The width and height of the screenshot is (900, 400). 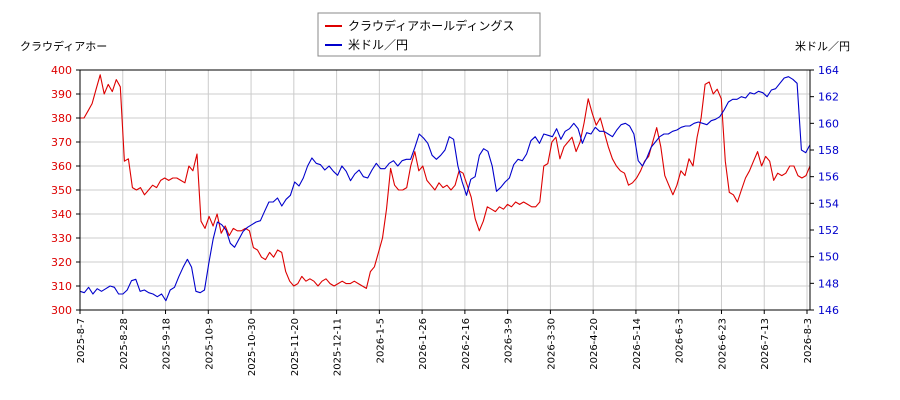 I want to click on x-tick-label: 2025-8-28, so click(x=124, y=344).